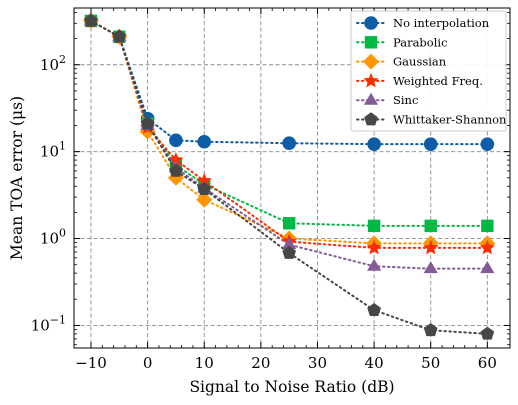 The width and height of the screenshot is (518, 405). I want to click on x-tick-label: 30, so click(317, 363).